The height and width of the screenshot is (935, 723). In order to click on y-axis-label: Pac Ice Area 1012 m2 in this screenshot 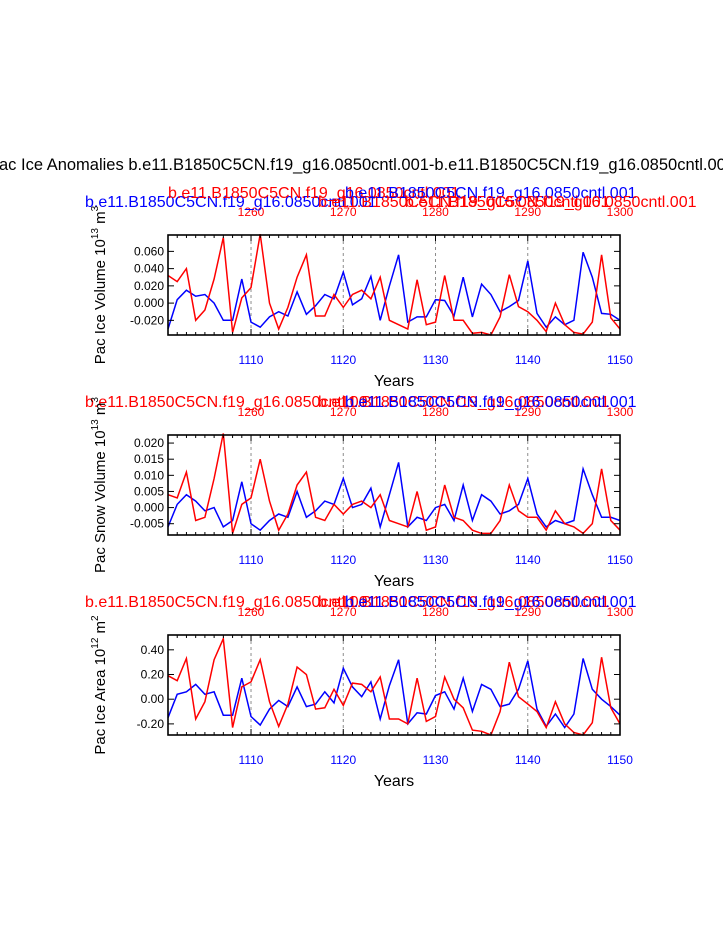, I will do `click(99, 685)`.